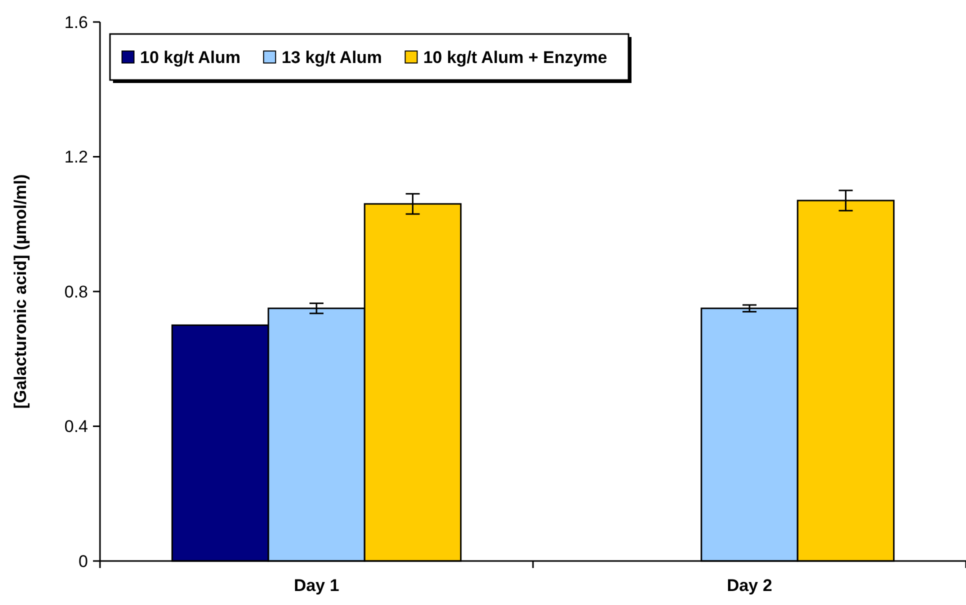 The image size is (966, 605). Describe the element at coordinates (749, 585) in the screenshot. I see `x-tick-label: Day 2` at that location.